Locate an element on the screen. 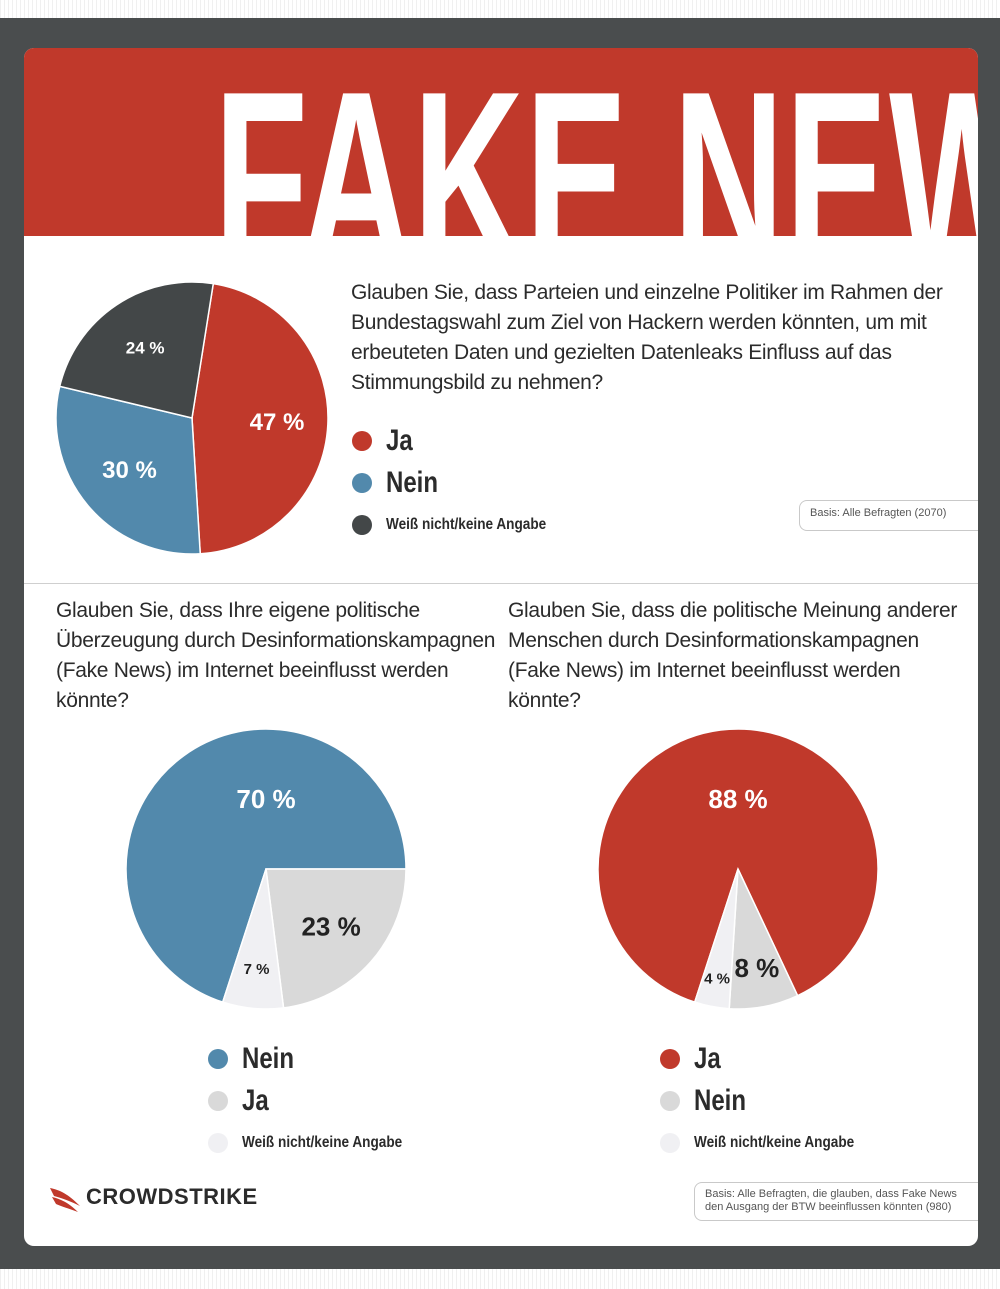  pie-data-label: 30 % is located at coordinates (129, 470).